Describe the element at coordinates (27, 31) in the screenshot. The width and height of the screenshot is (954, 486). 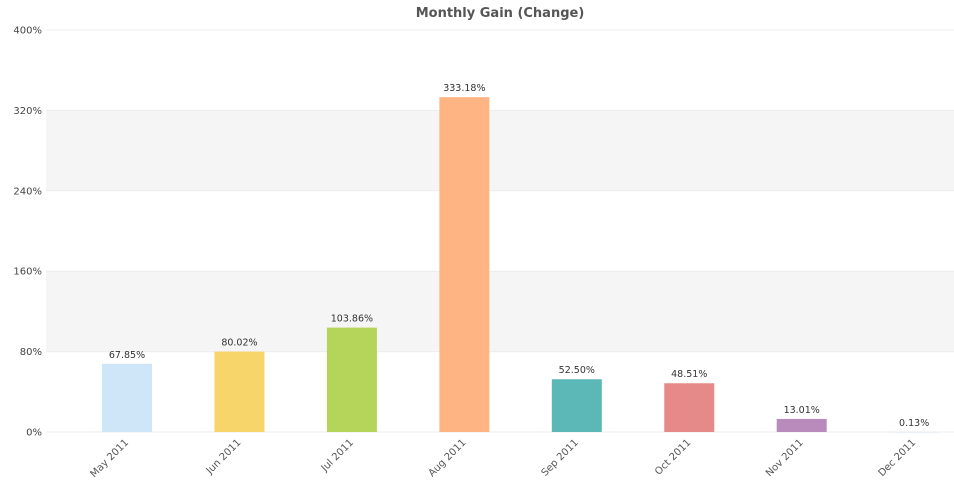
I see `y-tick-label: 400%` at that location.